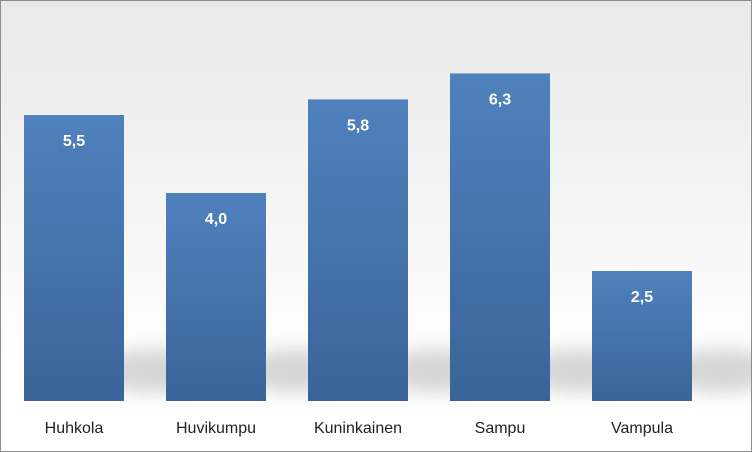 This screenshot has width=752, height=452. What do you see at coordinates (500, 237) in the screenshot?
I see `bar-sampu` at bounding box center [500, 237].